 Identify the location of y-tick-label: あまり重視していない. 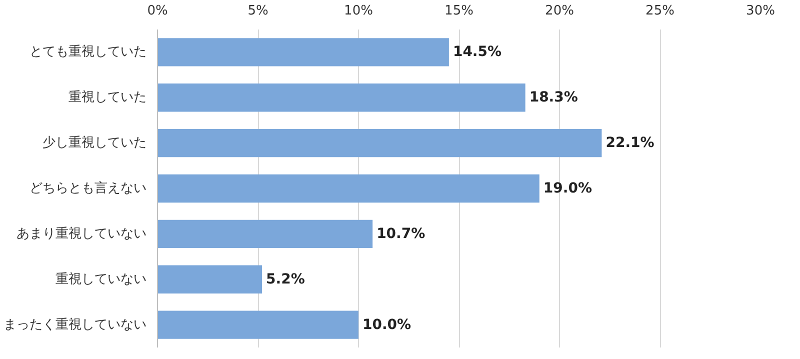
(81, 234).